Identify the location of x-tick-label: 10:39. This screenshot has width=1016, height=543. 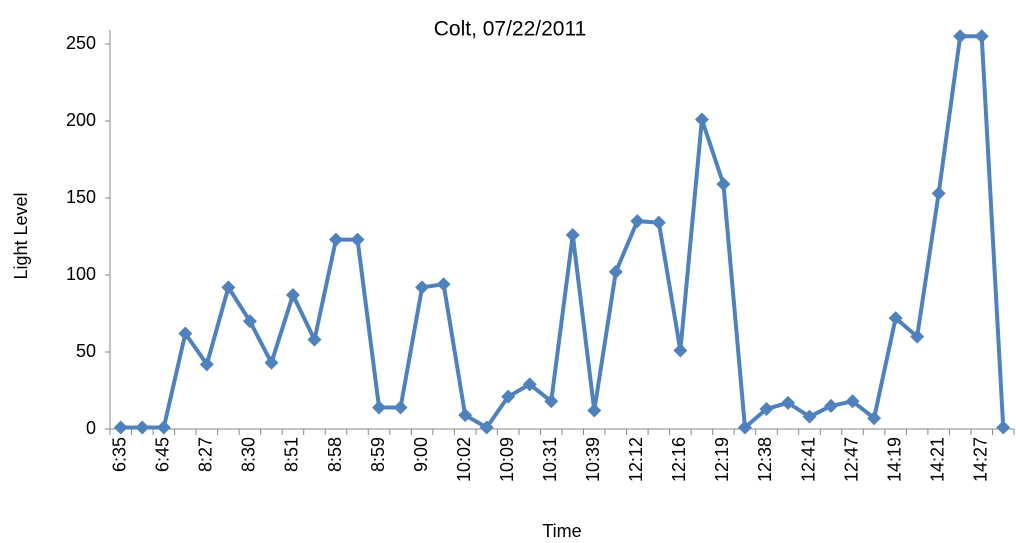
(593, 459).